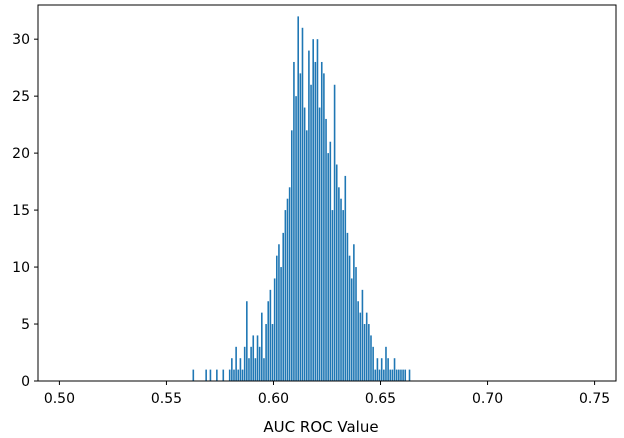 This screenshot has height=438, width=624. Describe the element at coordinates (25, 325) in the screenshot. I see `y-tick-label: 5` at that location.